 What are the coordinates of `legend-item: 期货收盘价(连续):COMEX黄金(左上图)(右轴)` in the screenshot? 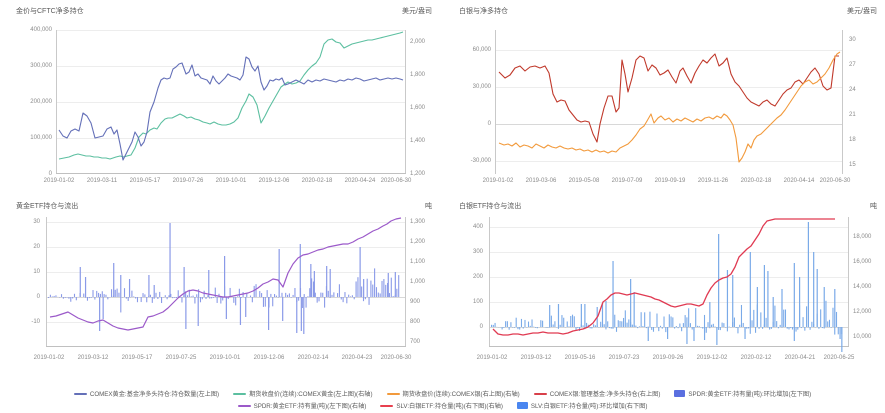 It's located at (303, 393).